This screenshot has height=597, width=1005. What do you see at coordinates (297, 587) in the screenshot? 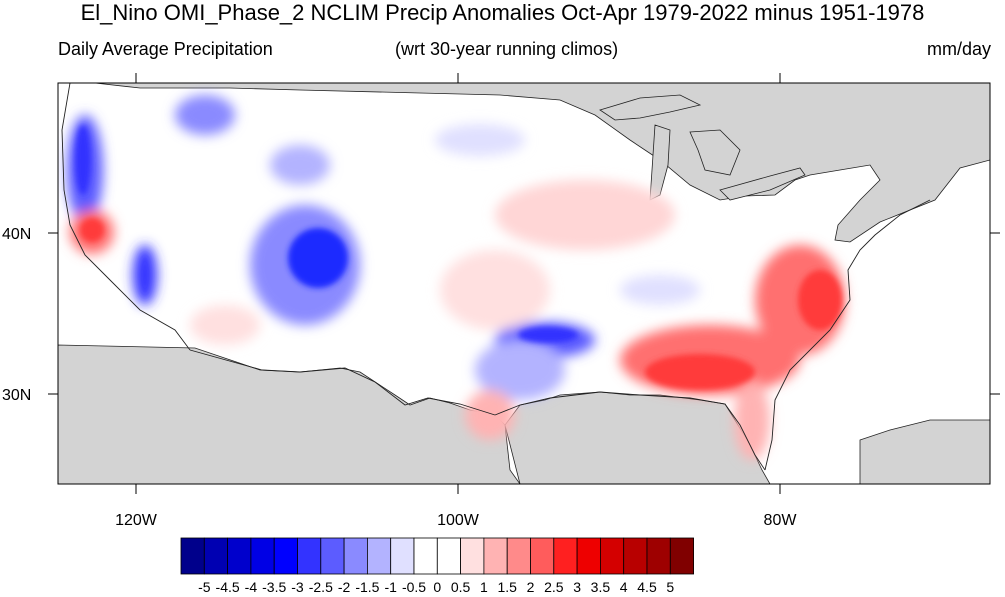
I see `colorbar-label: -3` at bounding box center [297, 587].